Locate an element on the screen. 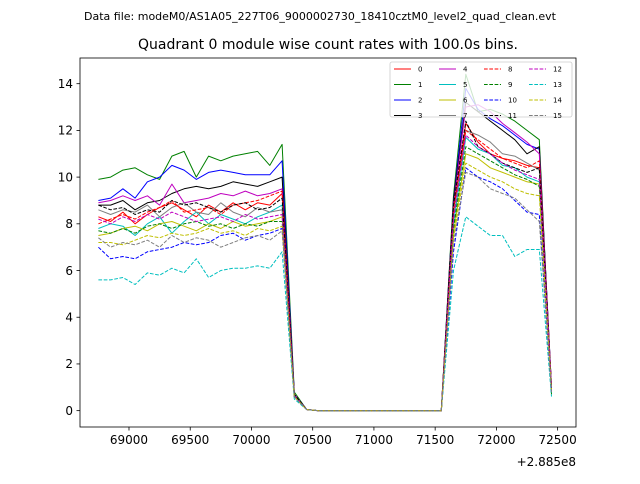  y-tick-label: 8 is located at coordinates (69, 224).